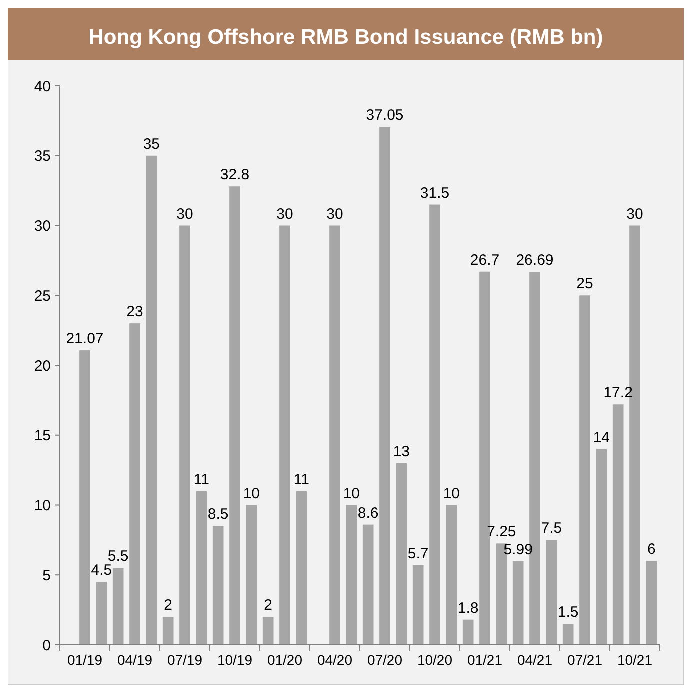 Image resolution: width=692 pixels, height=693 pixels. I want to click on data-label: 35, so click(151, 144).